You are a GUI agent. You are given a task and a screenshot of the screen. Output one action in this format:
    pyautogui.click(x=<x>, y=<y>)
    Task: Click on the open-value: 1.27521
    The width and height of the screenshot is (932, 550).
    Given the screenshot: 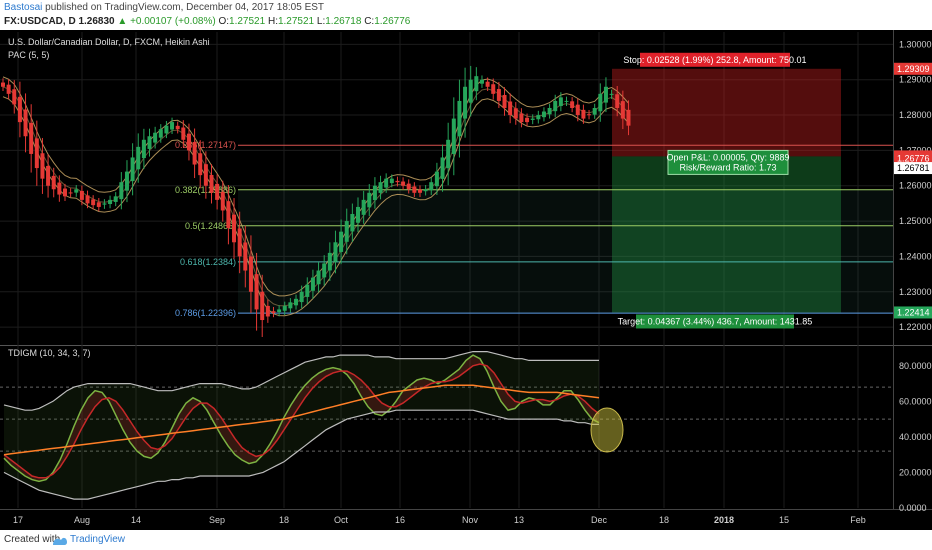 What is the action you would take?
    pyautogui.click(x=247, y=21)
    